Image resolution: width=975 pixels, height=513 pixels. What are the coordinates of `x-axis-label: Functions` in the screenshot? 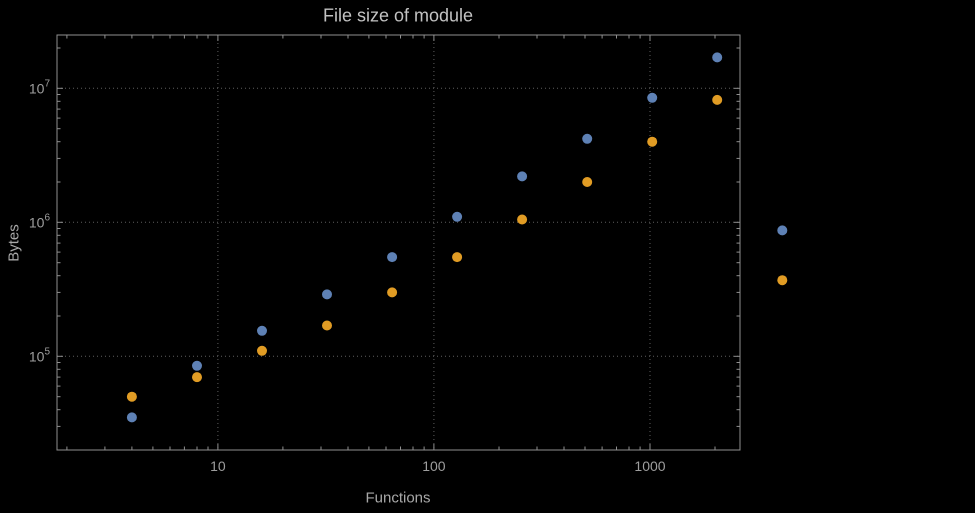 It's located at (398, 498).